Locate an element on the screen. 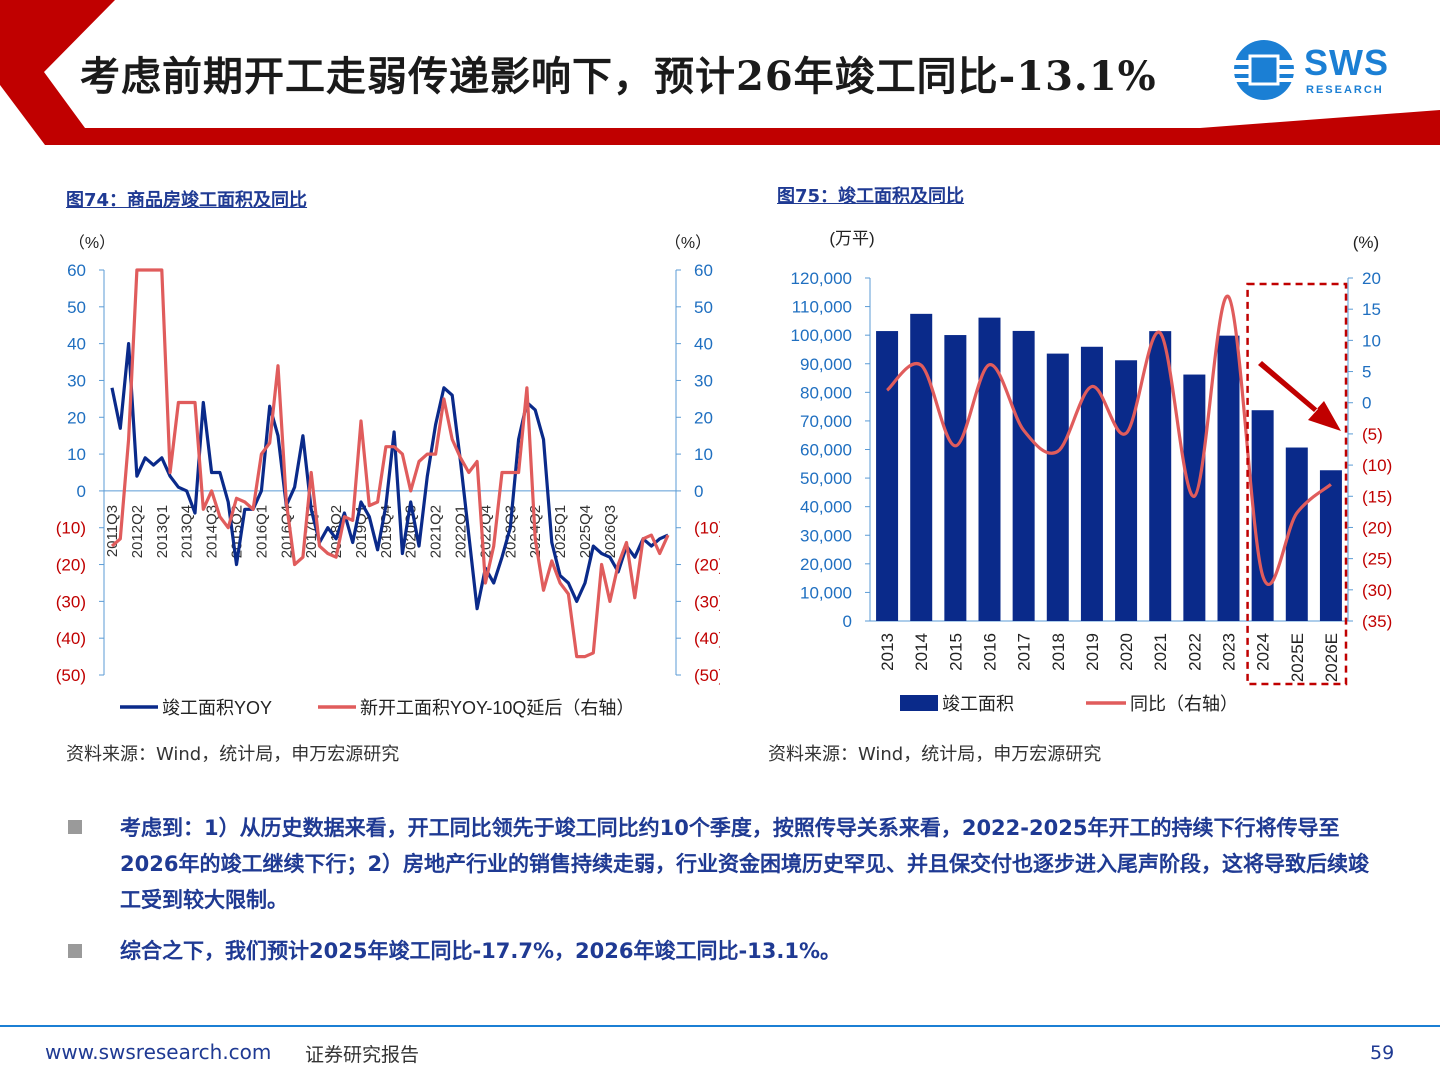  legend-swatch-completion-area is located at coordinates (919, 703).